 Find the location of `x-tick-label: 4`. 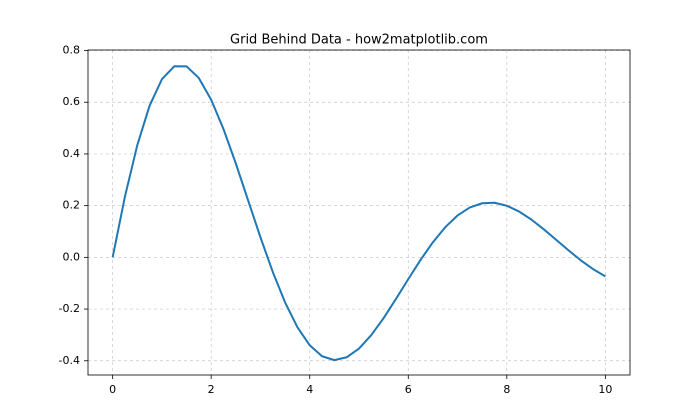

x-tick-label: 4 is located at coordinates (309, 389).